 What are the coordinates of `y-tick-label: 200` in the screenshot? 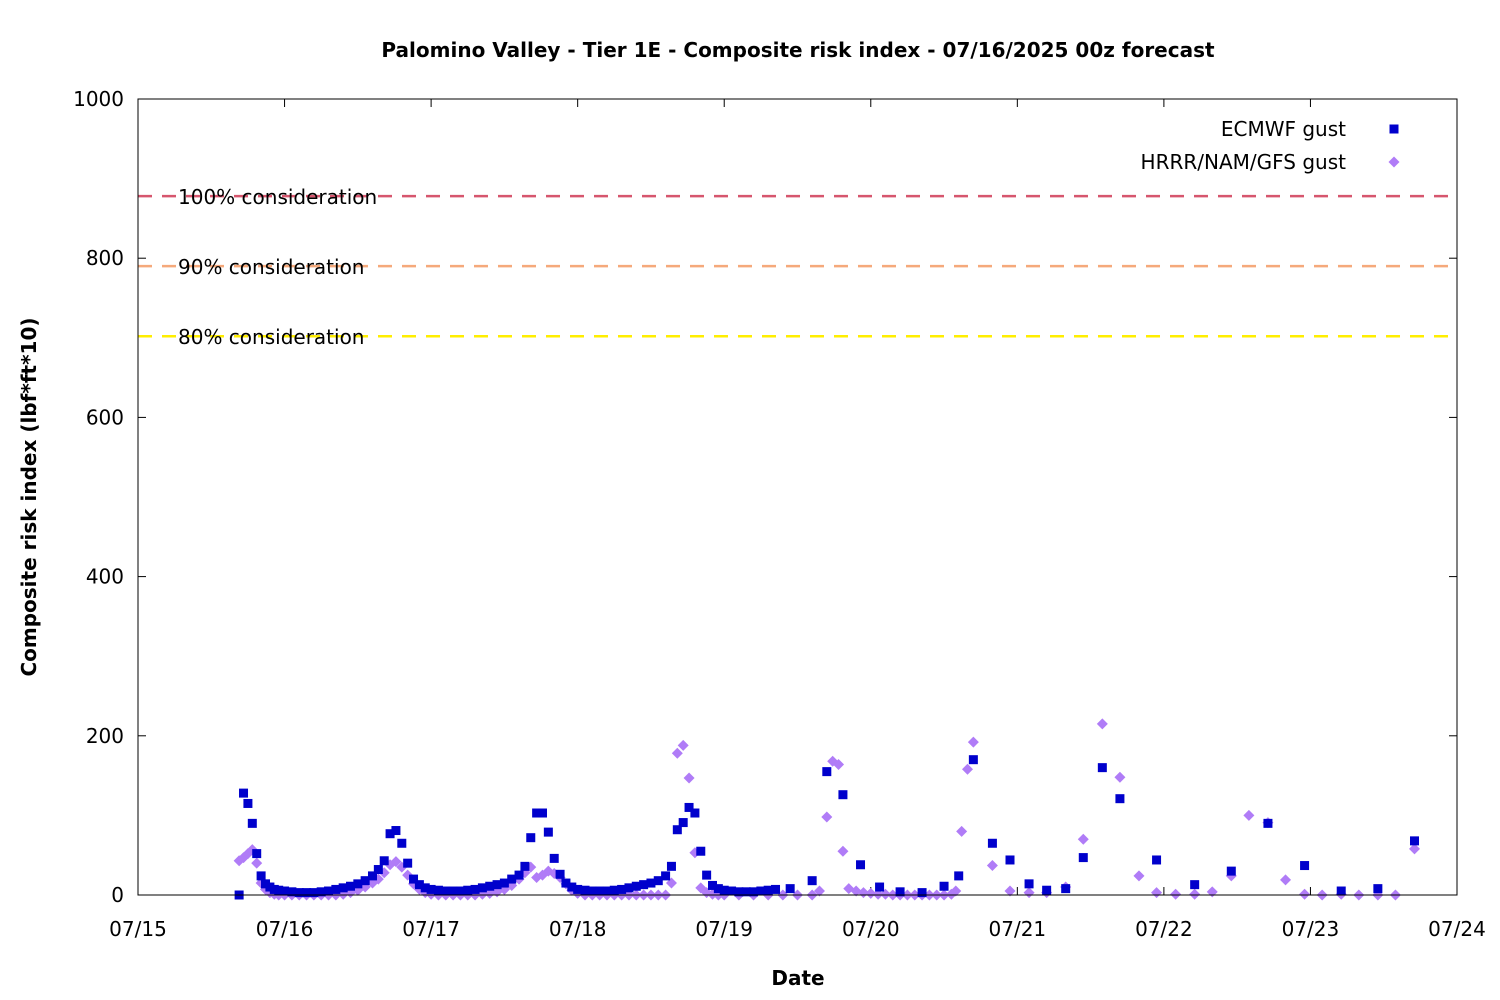 It's located at (105, 736).